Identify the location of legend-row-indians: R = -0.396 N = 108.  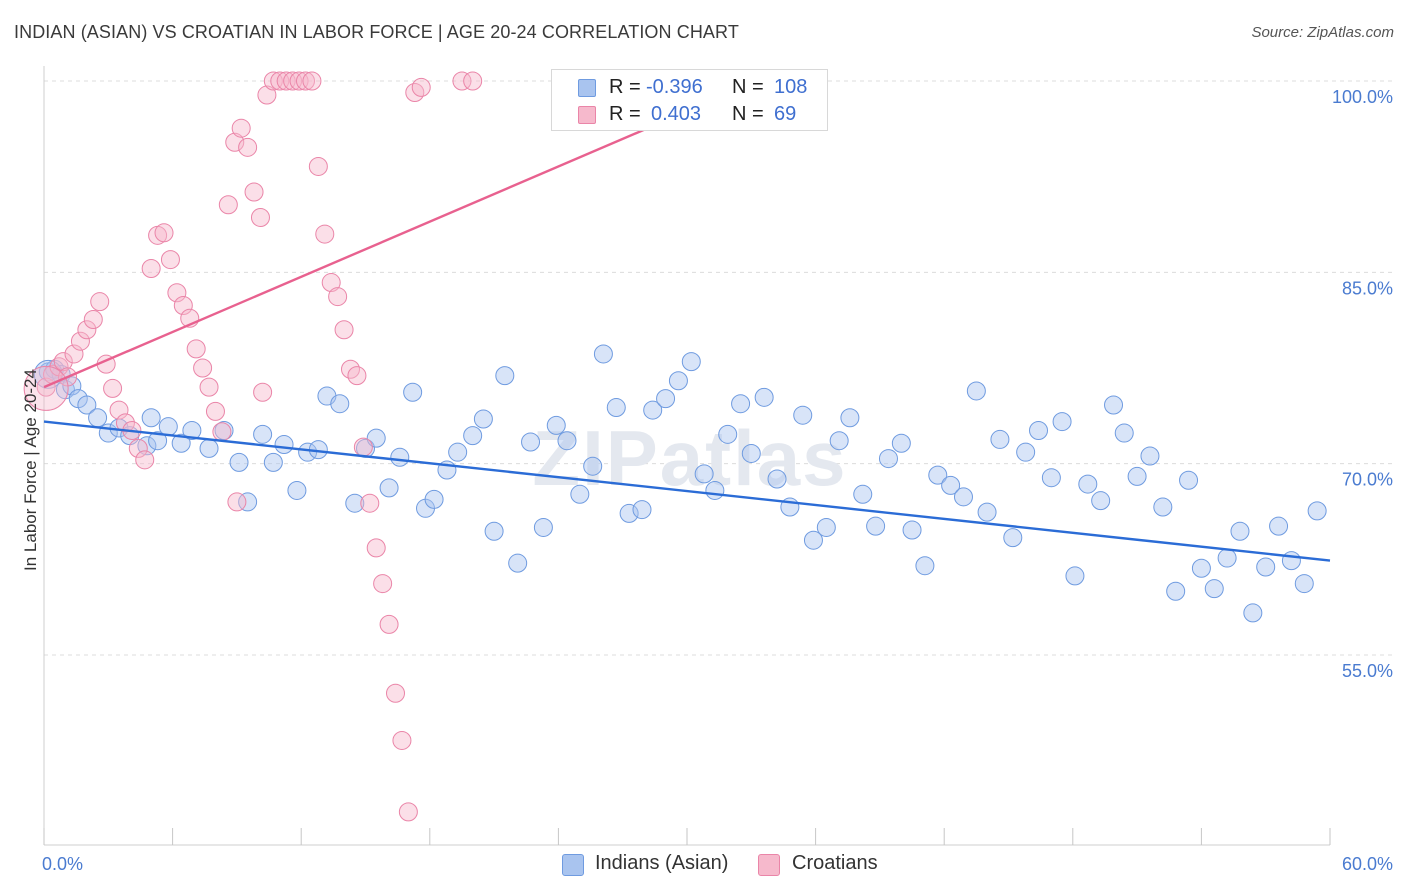
(689, 87).